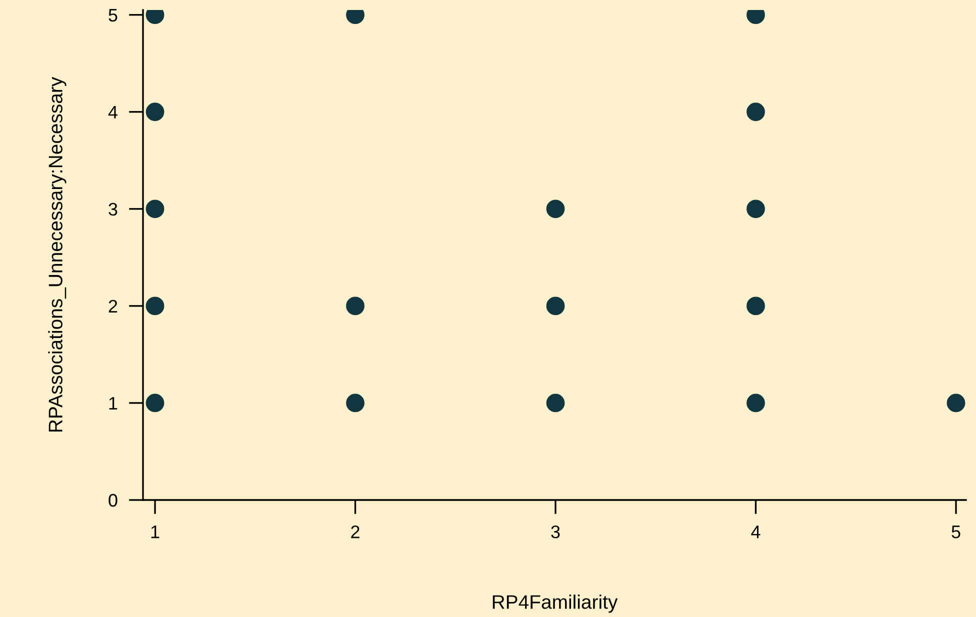 The image size is (976, 617). Describe the element at coordinates (113, 15) in the screenshot. I see `y-tick-label: 5` at that location.